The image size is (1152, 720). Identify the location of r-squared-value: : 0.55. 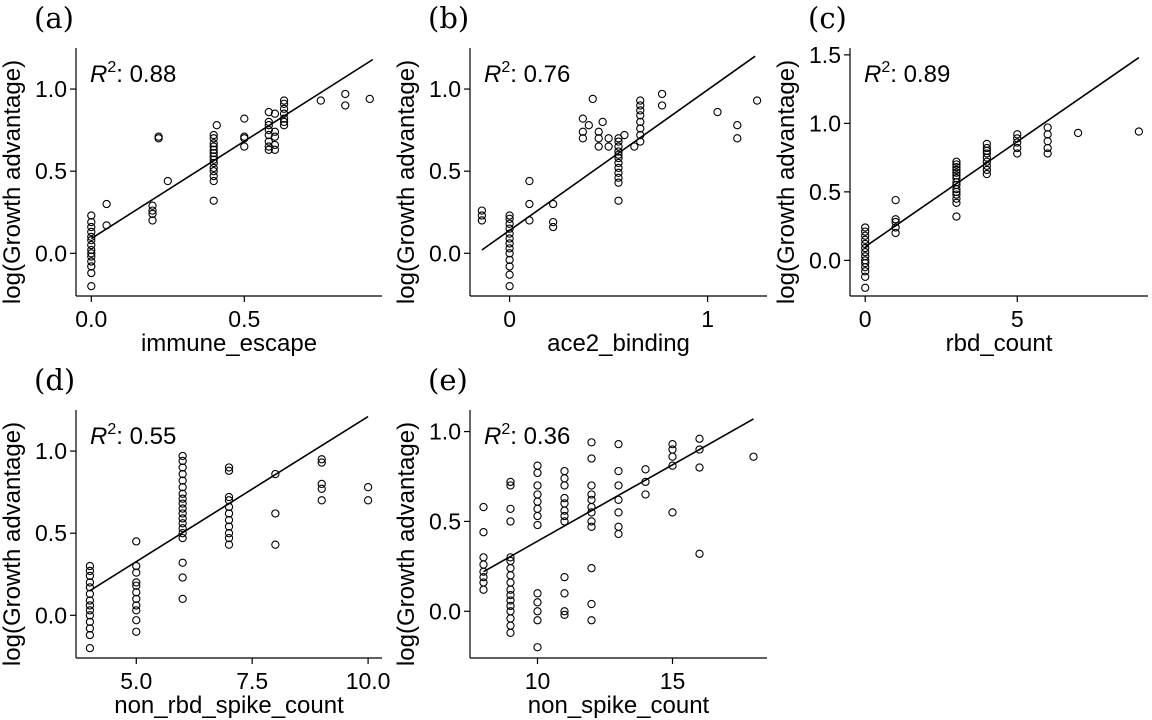
(146, 436).